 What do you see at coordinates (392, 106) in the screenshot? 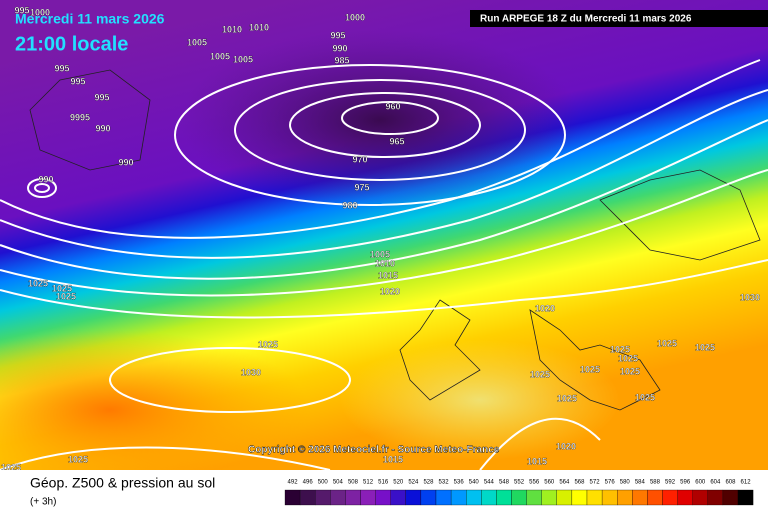
I see `isobar-label: 960` at bounding box center [392, 106].